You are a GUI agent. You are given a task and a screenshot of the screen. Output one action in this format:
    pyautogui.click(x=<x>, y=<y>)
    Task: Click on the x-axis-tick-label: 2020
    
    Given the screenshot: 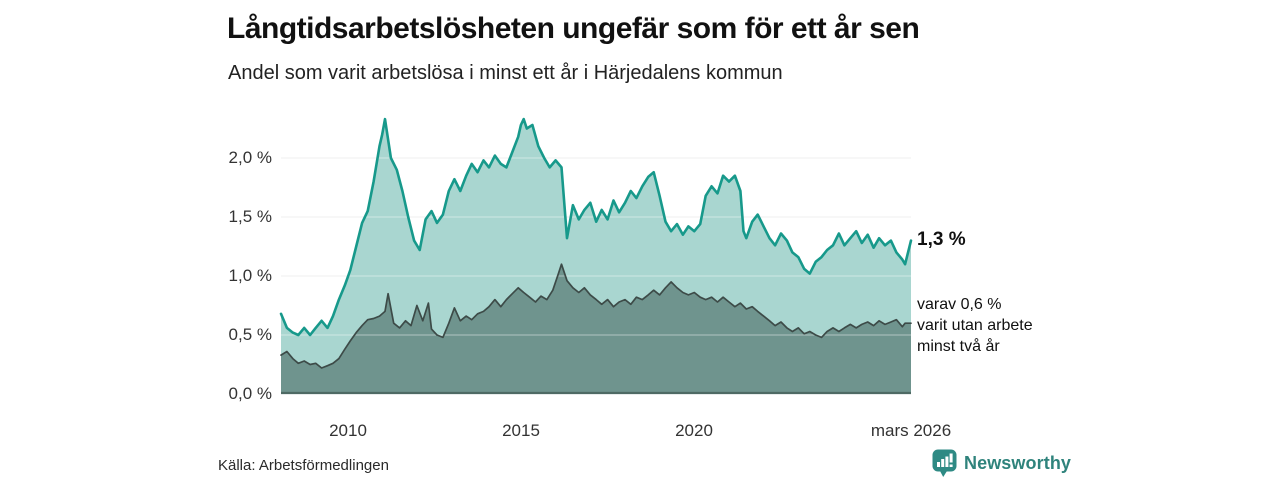 What is the action you would take?
    pyautogui.click(x=694, y=430)
    